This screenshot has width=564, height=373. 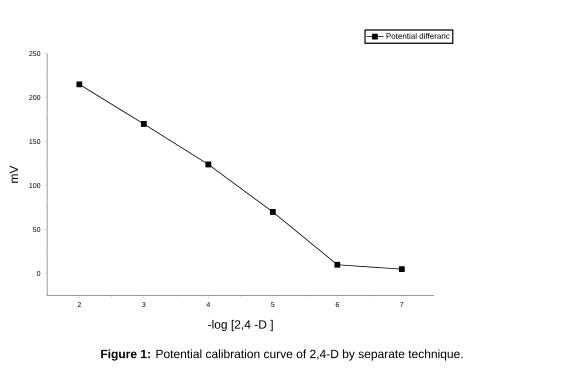 What do you see at coordinates (418, 35) in the screenshot?
I see `legend-label: Potential differanc` at bounding box center [418, 35].